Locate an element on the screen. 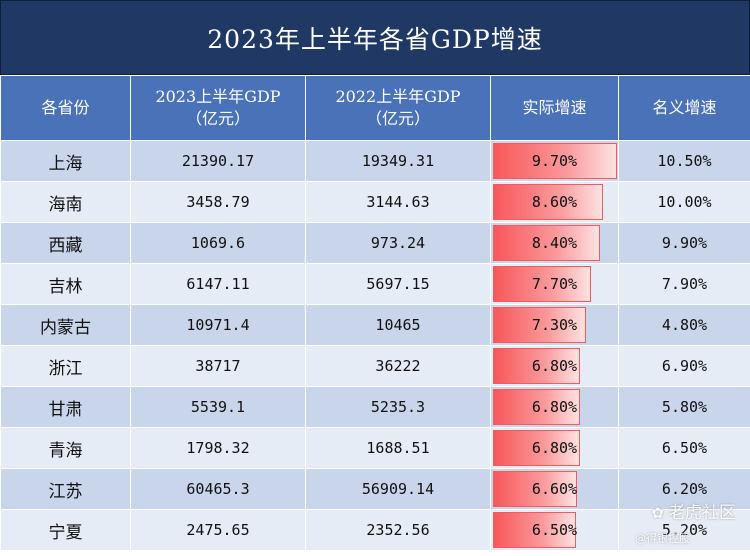  gdp-2023-cell: 38717 is located at coordinates (218, 366).